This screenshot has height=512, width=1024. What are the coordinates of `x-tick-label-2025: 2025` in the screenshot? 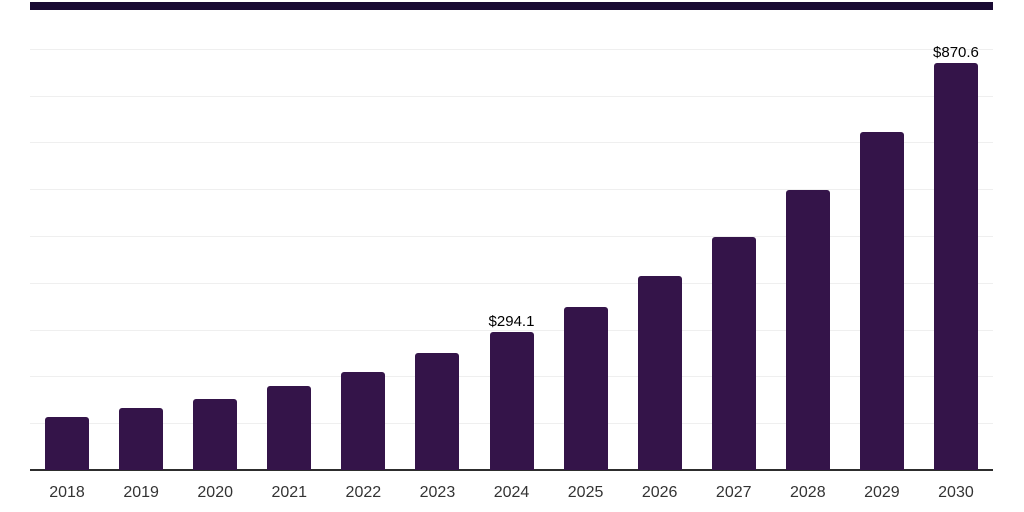 It's located at (585, 492).